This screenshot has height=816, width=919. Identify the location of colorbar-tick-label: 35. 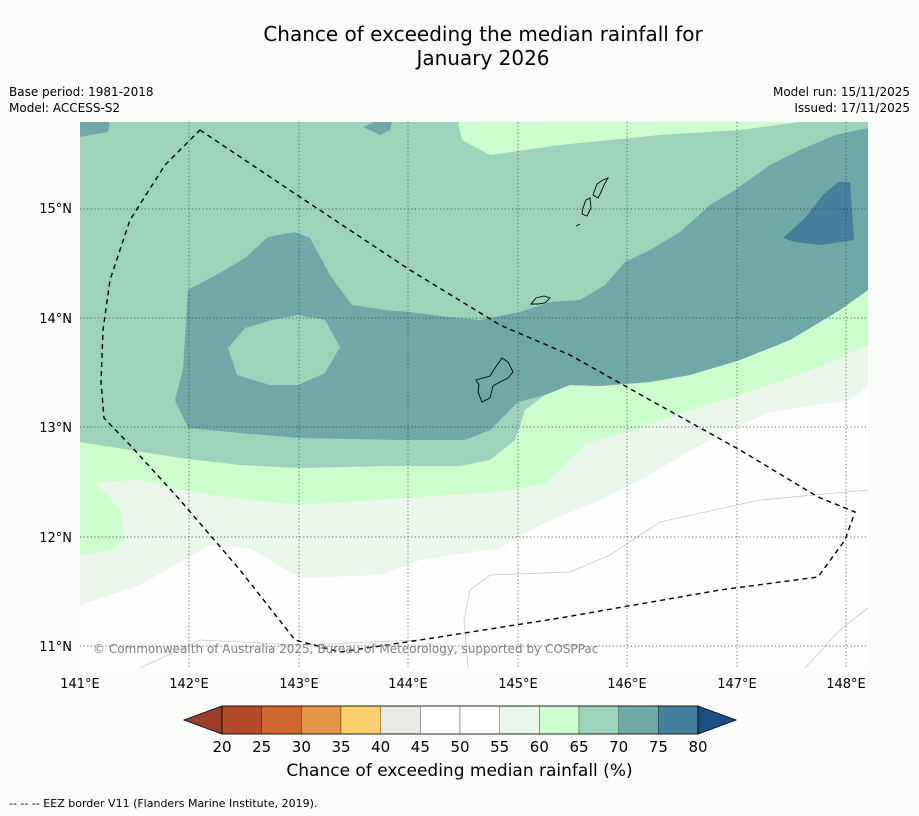
(340, 747).